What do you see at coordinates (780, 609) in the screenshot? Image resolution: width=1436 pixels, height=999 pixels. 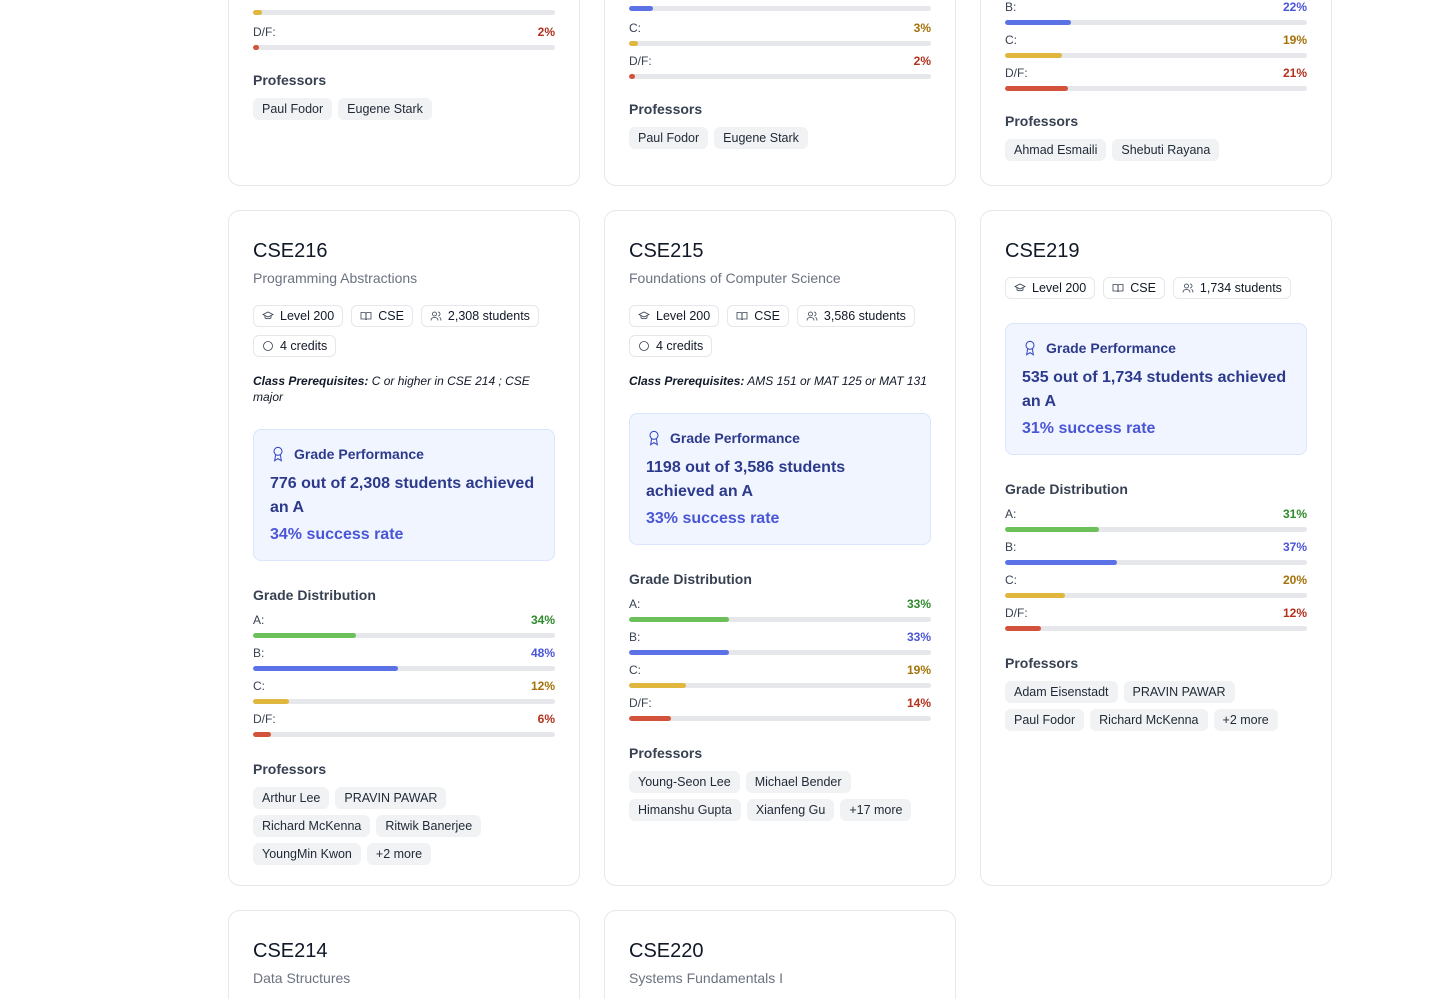 I see `grade-row: A: 33%` at bounding box center [780, 609].